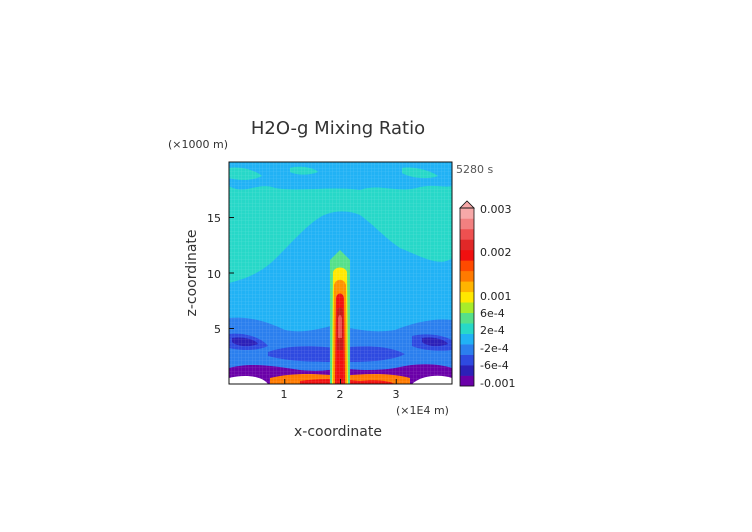 The width and height of the screenshot is (752, 532). What do you see at coordinates (474, 169) in the screenshot?
I see `time-label: 5280 s` at bounding box center [474, 169].